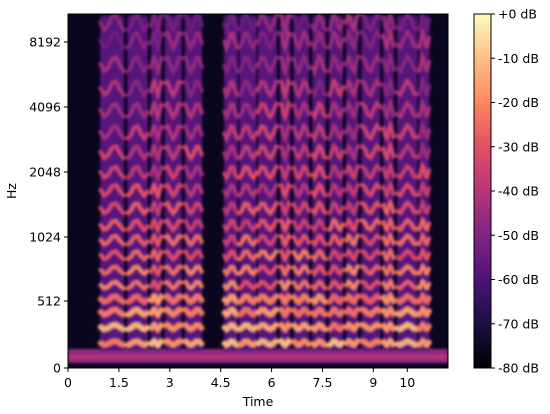  I want to click on x-tick-label: 7.5, so click(323, 382).